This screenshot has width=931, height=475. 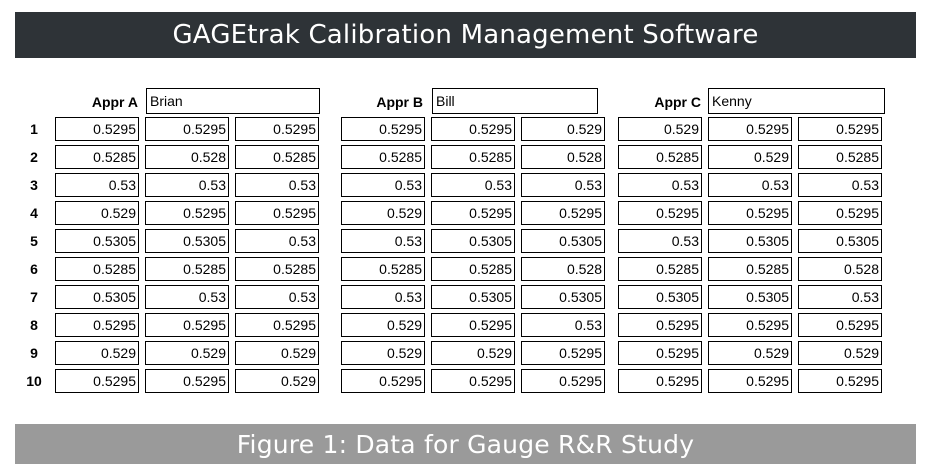 I want to click on row-number: 5, so click(x=34, y=241).